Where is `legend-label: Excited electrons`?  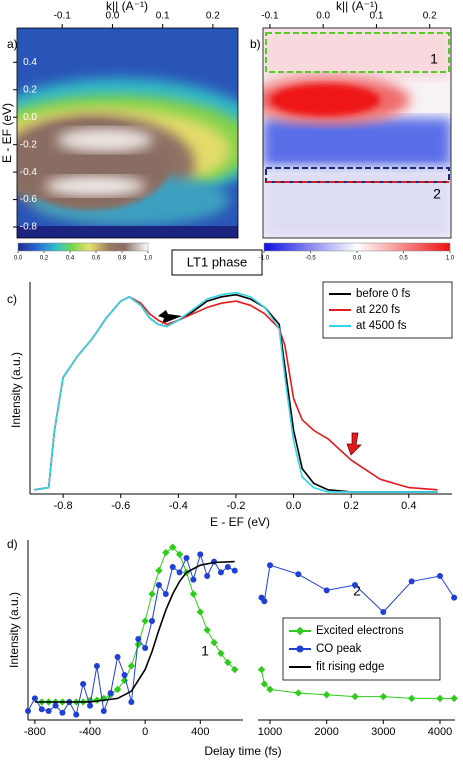
legend-label: Excited electrons is located at coordinates (360, 631).